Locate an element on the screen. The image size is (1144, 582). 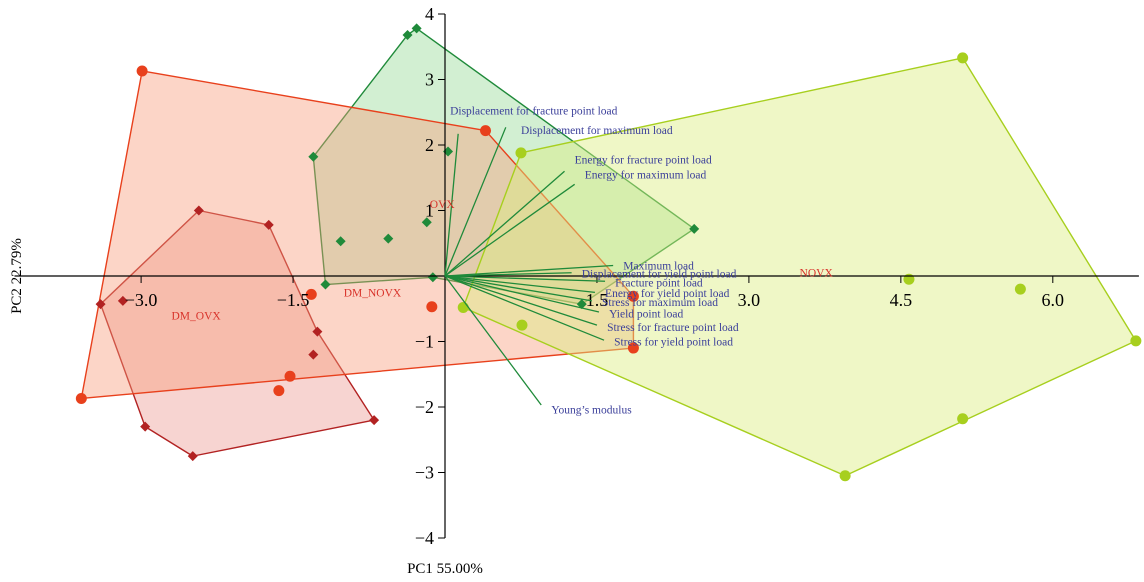
loading-vector-energy-for-maximum-load is located at coordinates (510, 230).